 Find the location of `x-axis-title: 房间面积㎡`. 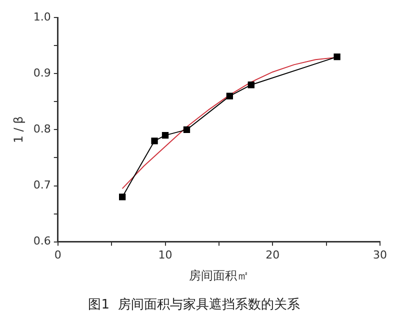

x-axis-title: 房间面积㎡ is located at coordinates (218, 275).